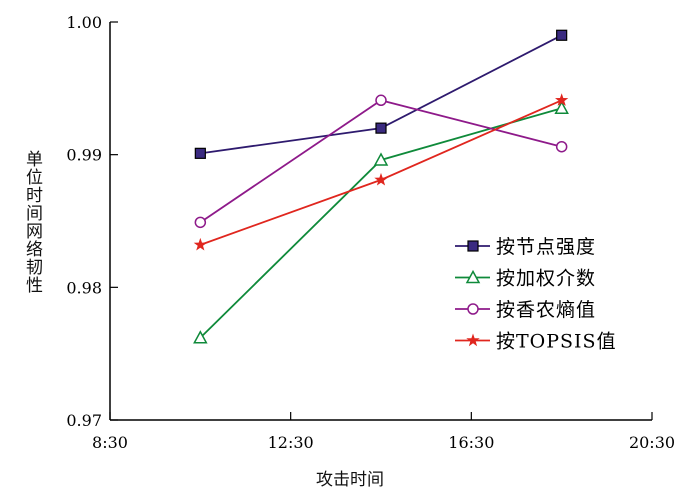  Describe the element at coordinates (84, 155) in the screenshot. I see `y-tick-label: 0.99` at that location.